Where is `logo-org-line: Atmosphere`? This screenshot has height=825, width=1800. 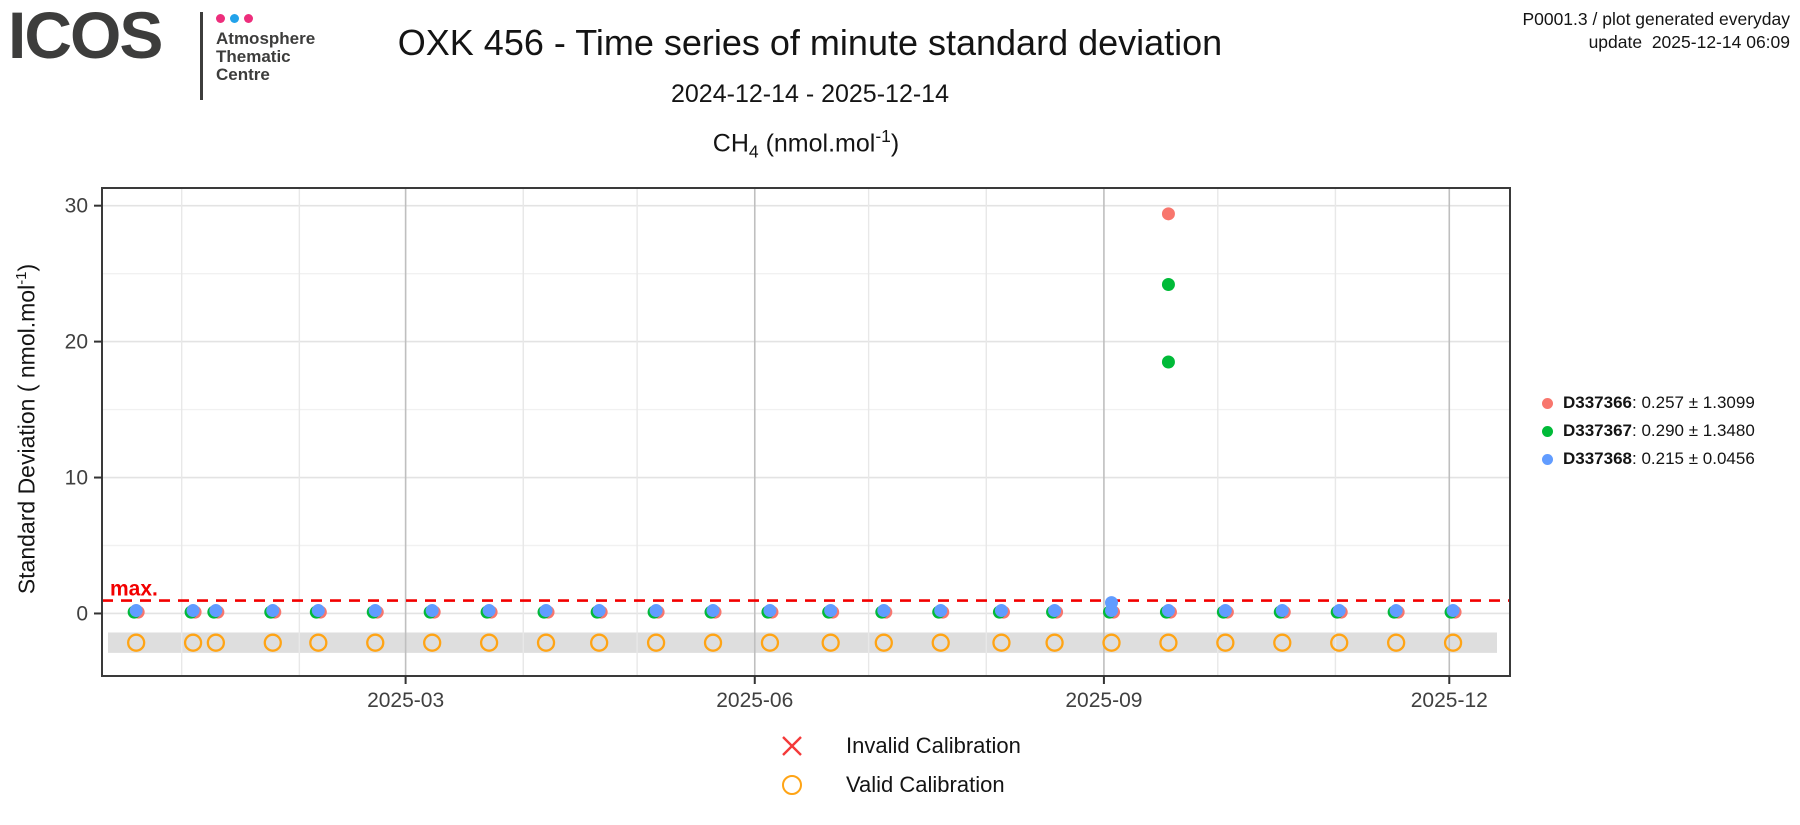 logo-org-line: Atmosphere is located at coordinates (266, 38).